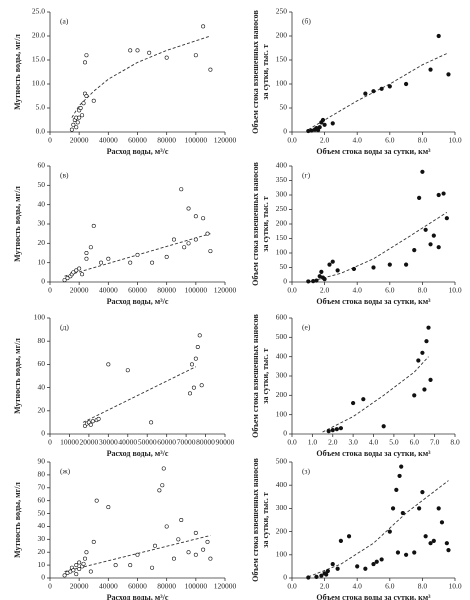  Describe the element at coordinates (255, 72) in the screenshot. I see `y-axis-label: Объем стока взвешенных наносов` at that location.